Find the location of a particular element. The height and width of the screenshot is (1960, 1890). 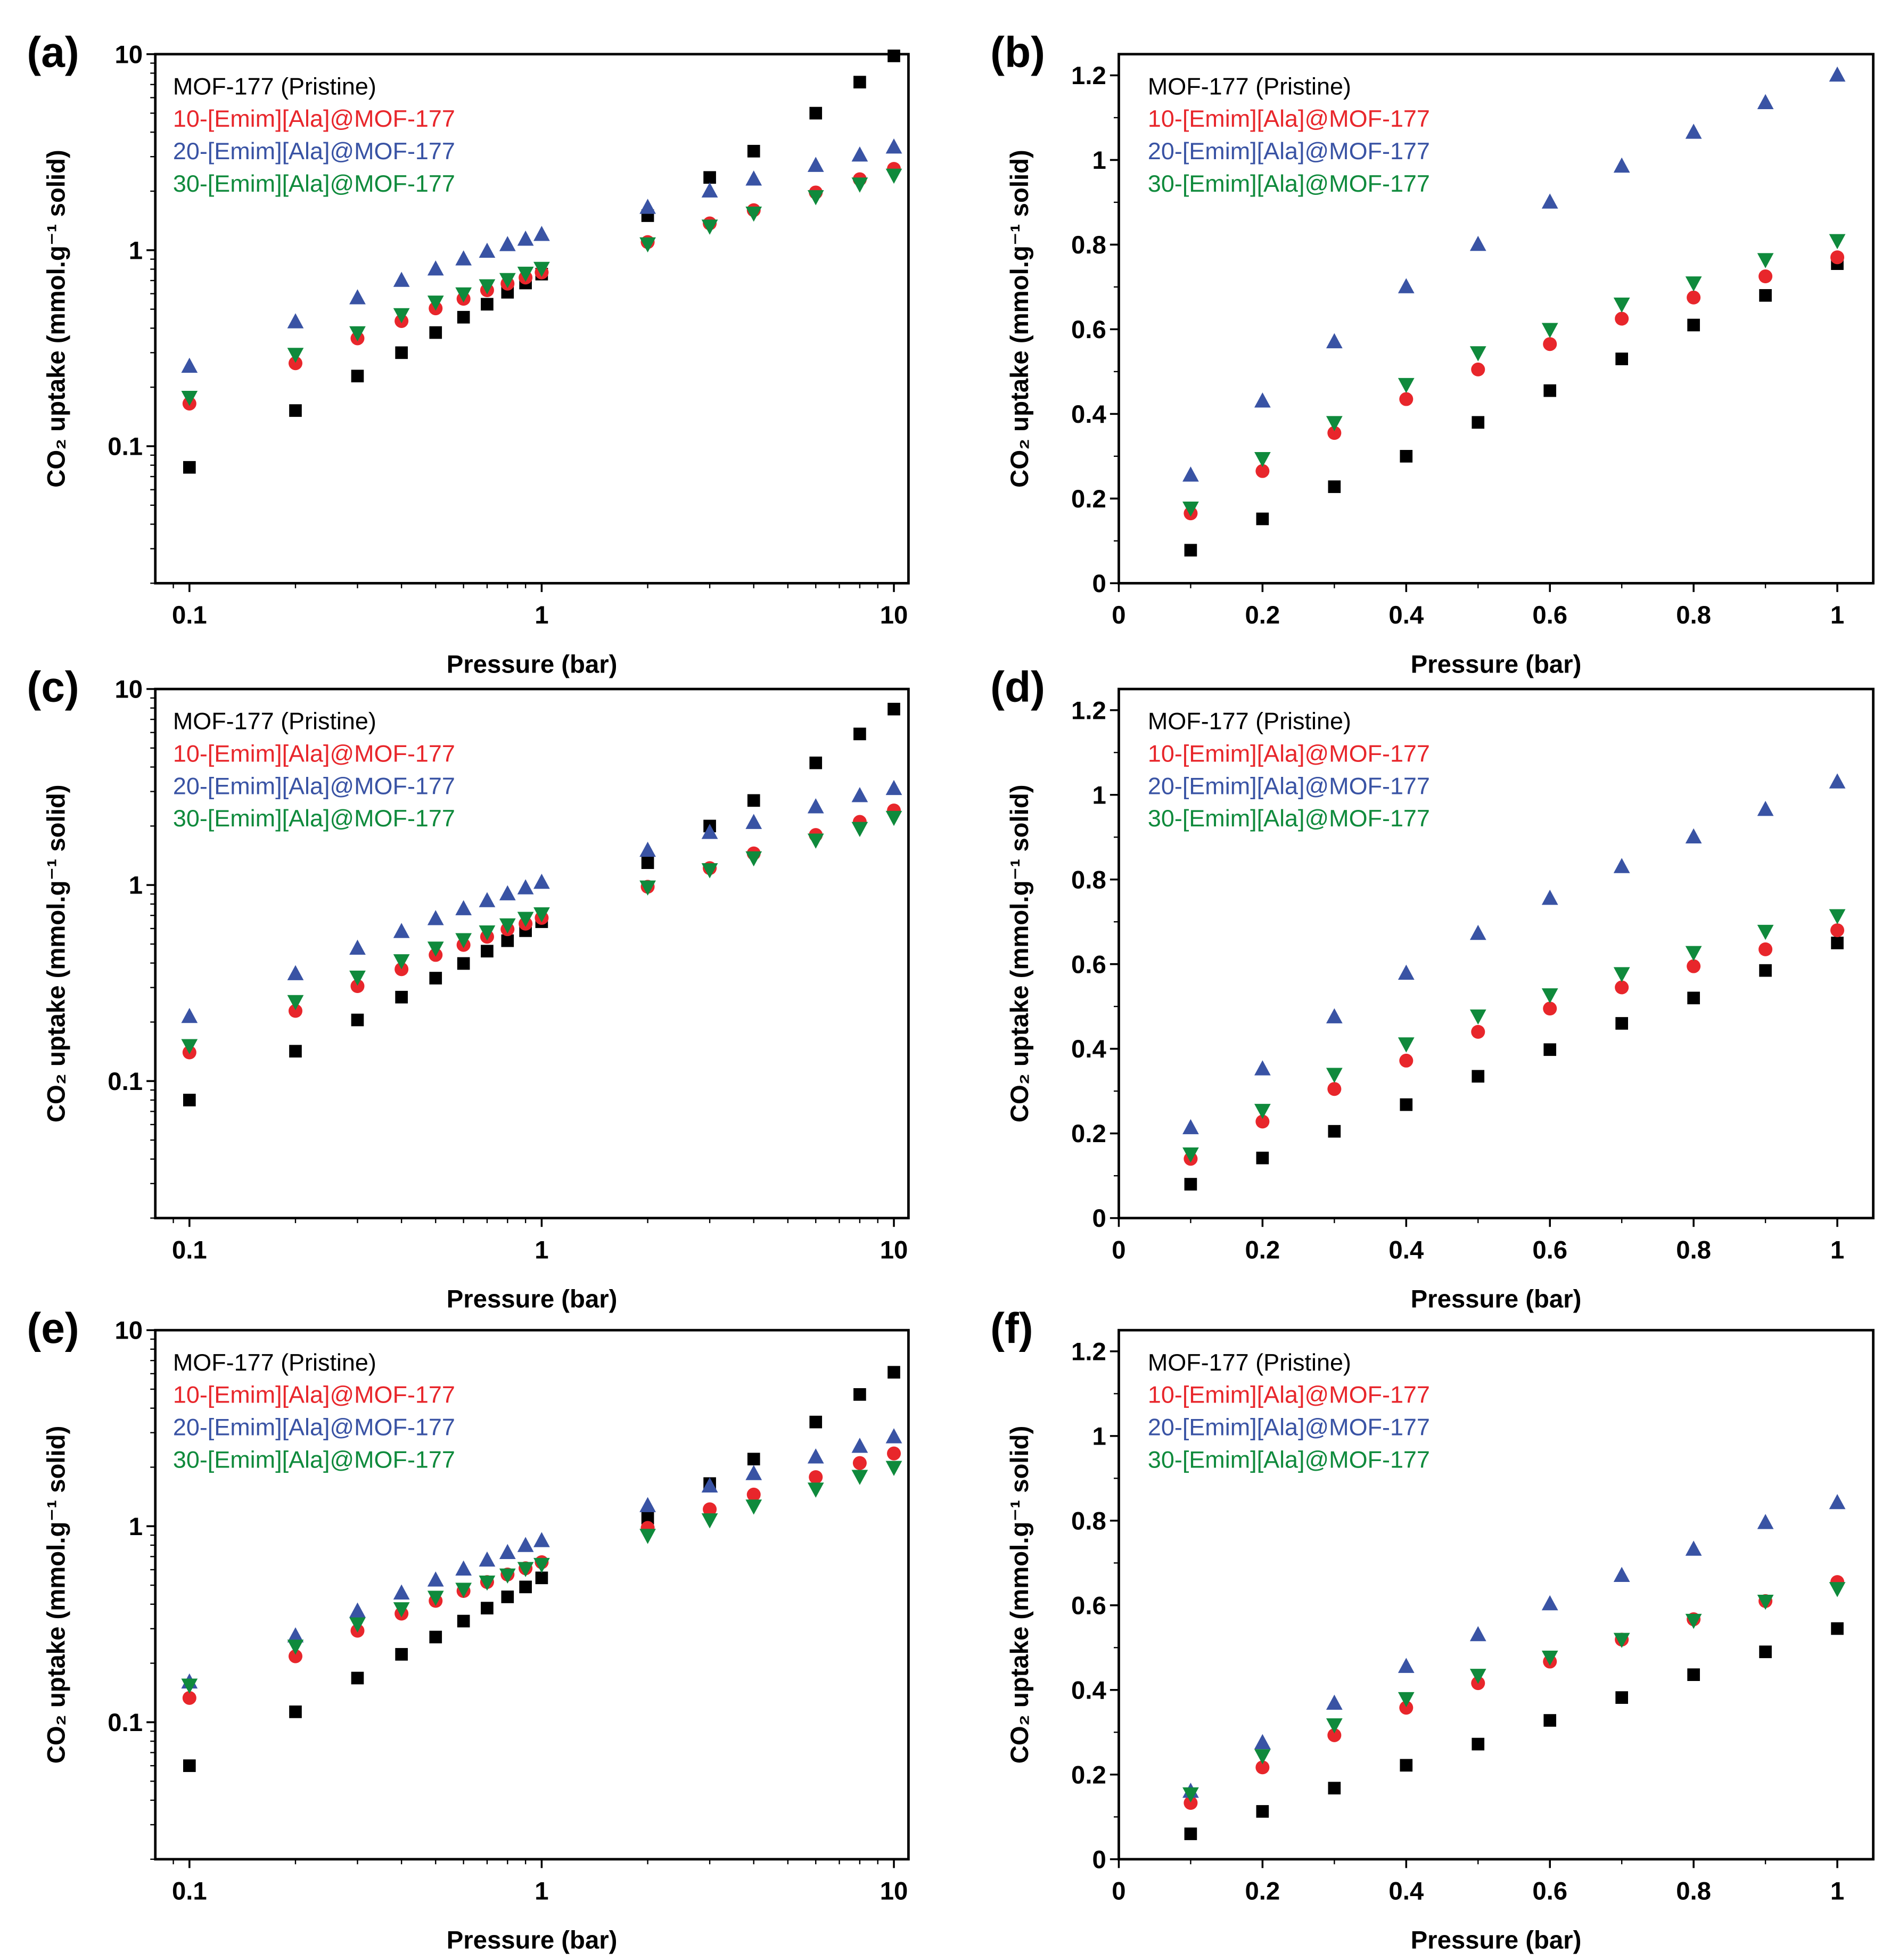

x-tick-label: 0.8 is located at coordinates (1693, 1250).